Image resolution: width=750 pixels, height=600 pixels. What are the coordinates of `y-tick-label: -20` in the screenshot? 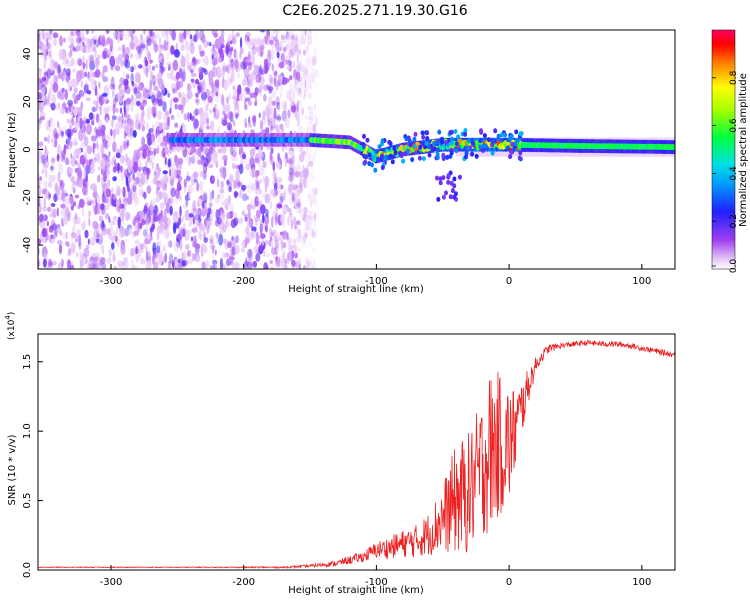 It's located at (27, 197).